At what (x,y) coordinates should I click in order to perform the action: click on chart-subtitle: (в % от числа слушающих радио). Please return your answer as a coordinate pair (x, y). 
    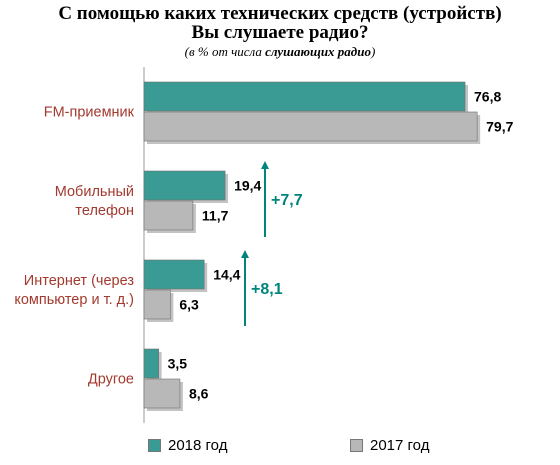
    Looking at the image, I should click on (280, 52).